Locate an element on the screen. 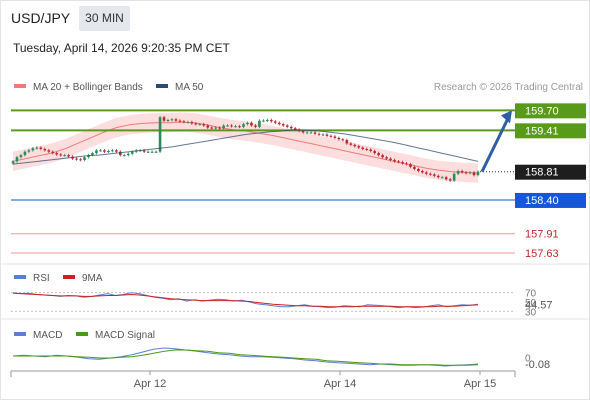  forecast-arrow-shaft is located at coordinates (495, 144).